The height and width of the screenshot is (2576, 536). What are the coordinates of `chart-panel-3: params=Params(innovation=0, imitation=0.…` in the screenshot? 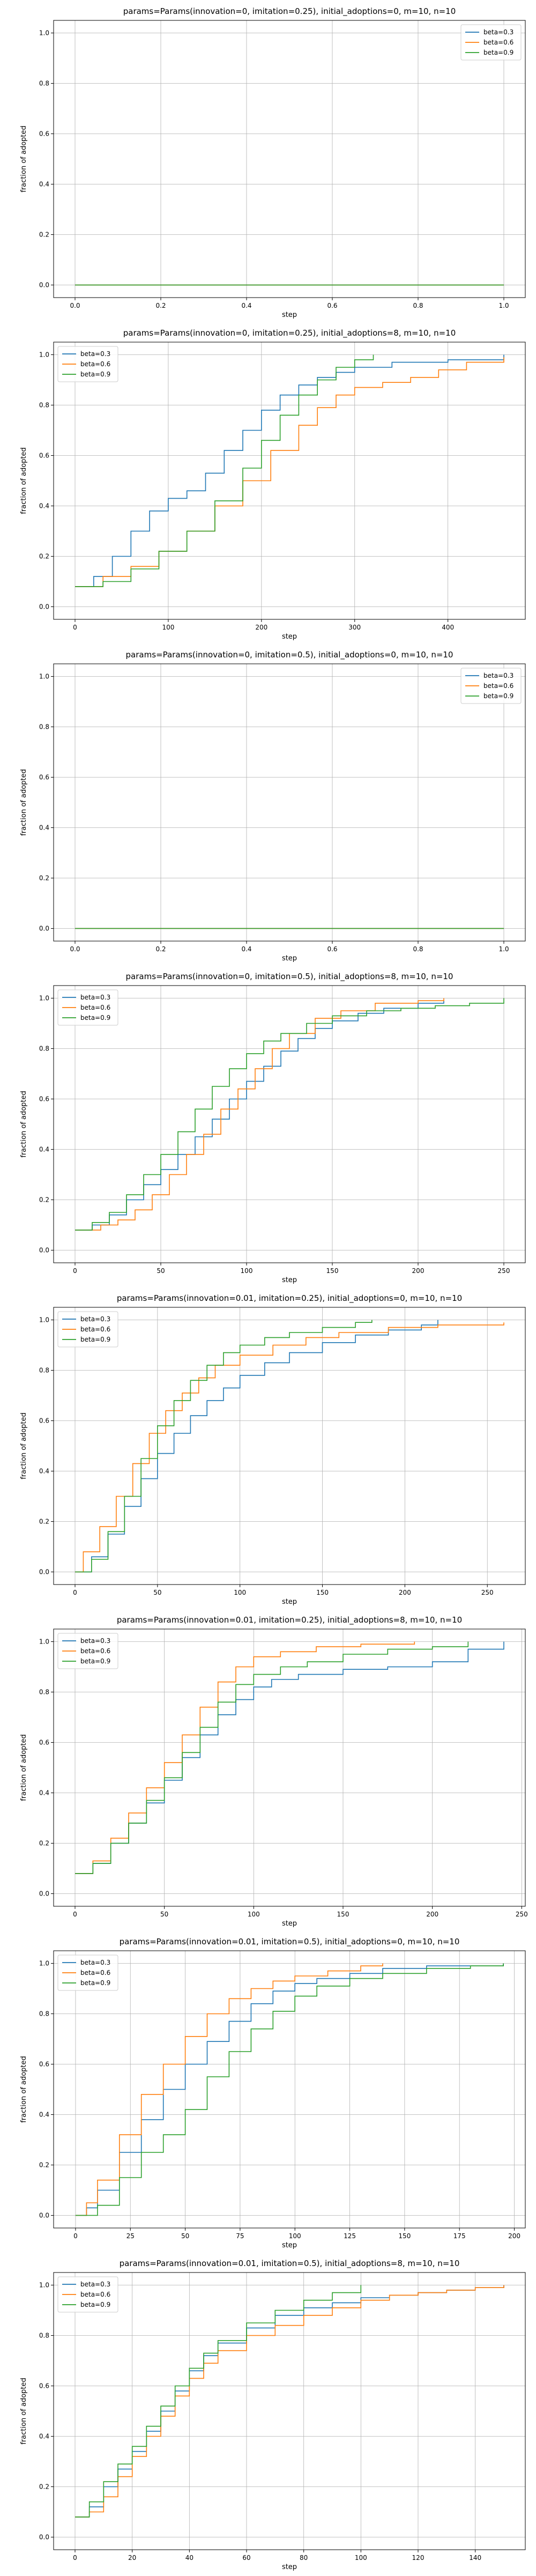 It's located at (273, 806).